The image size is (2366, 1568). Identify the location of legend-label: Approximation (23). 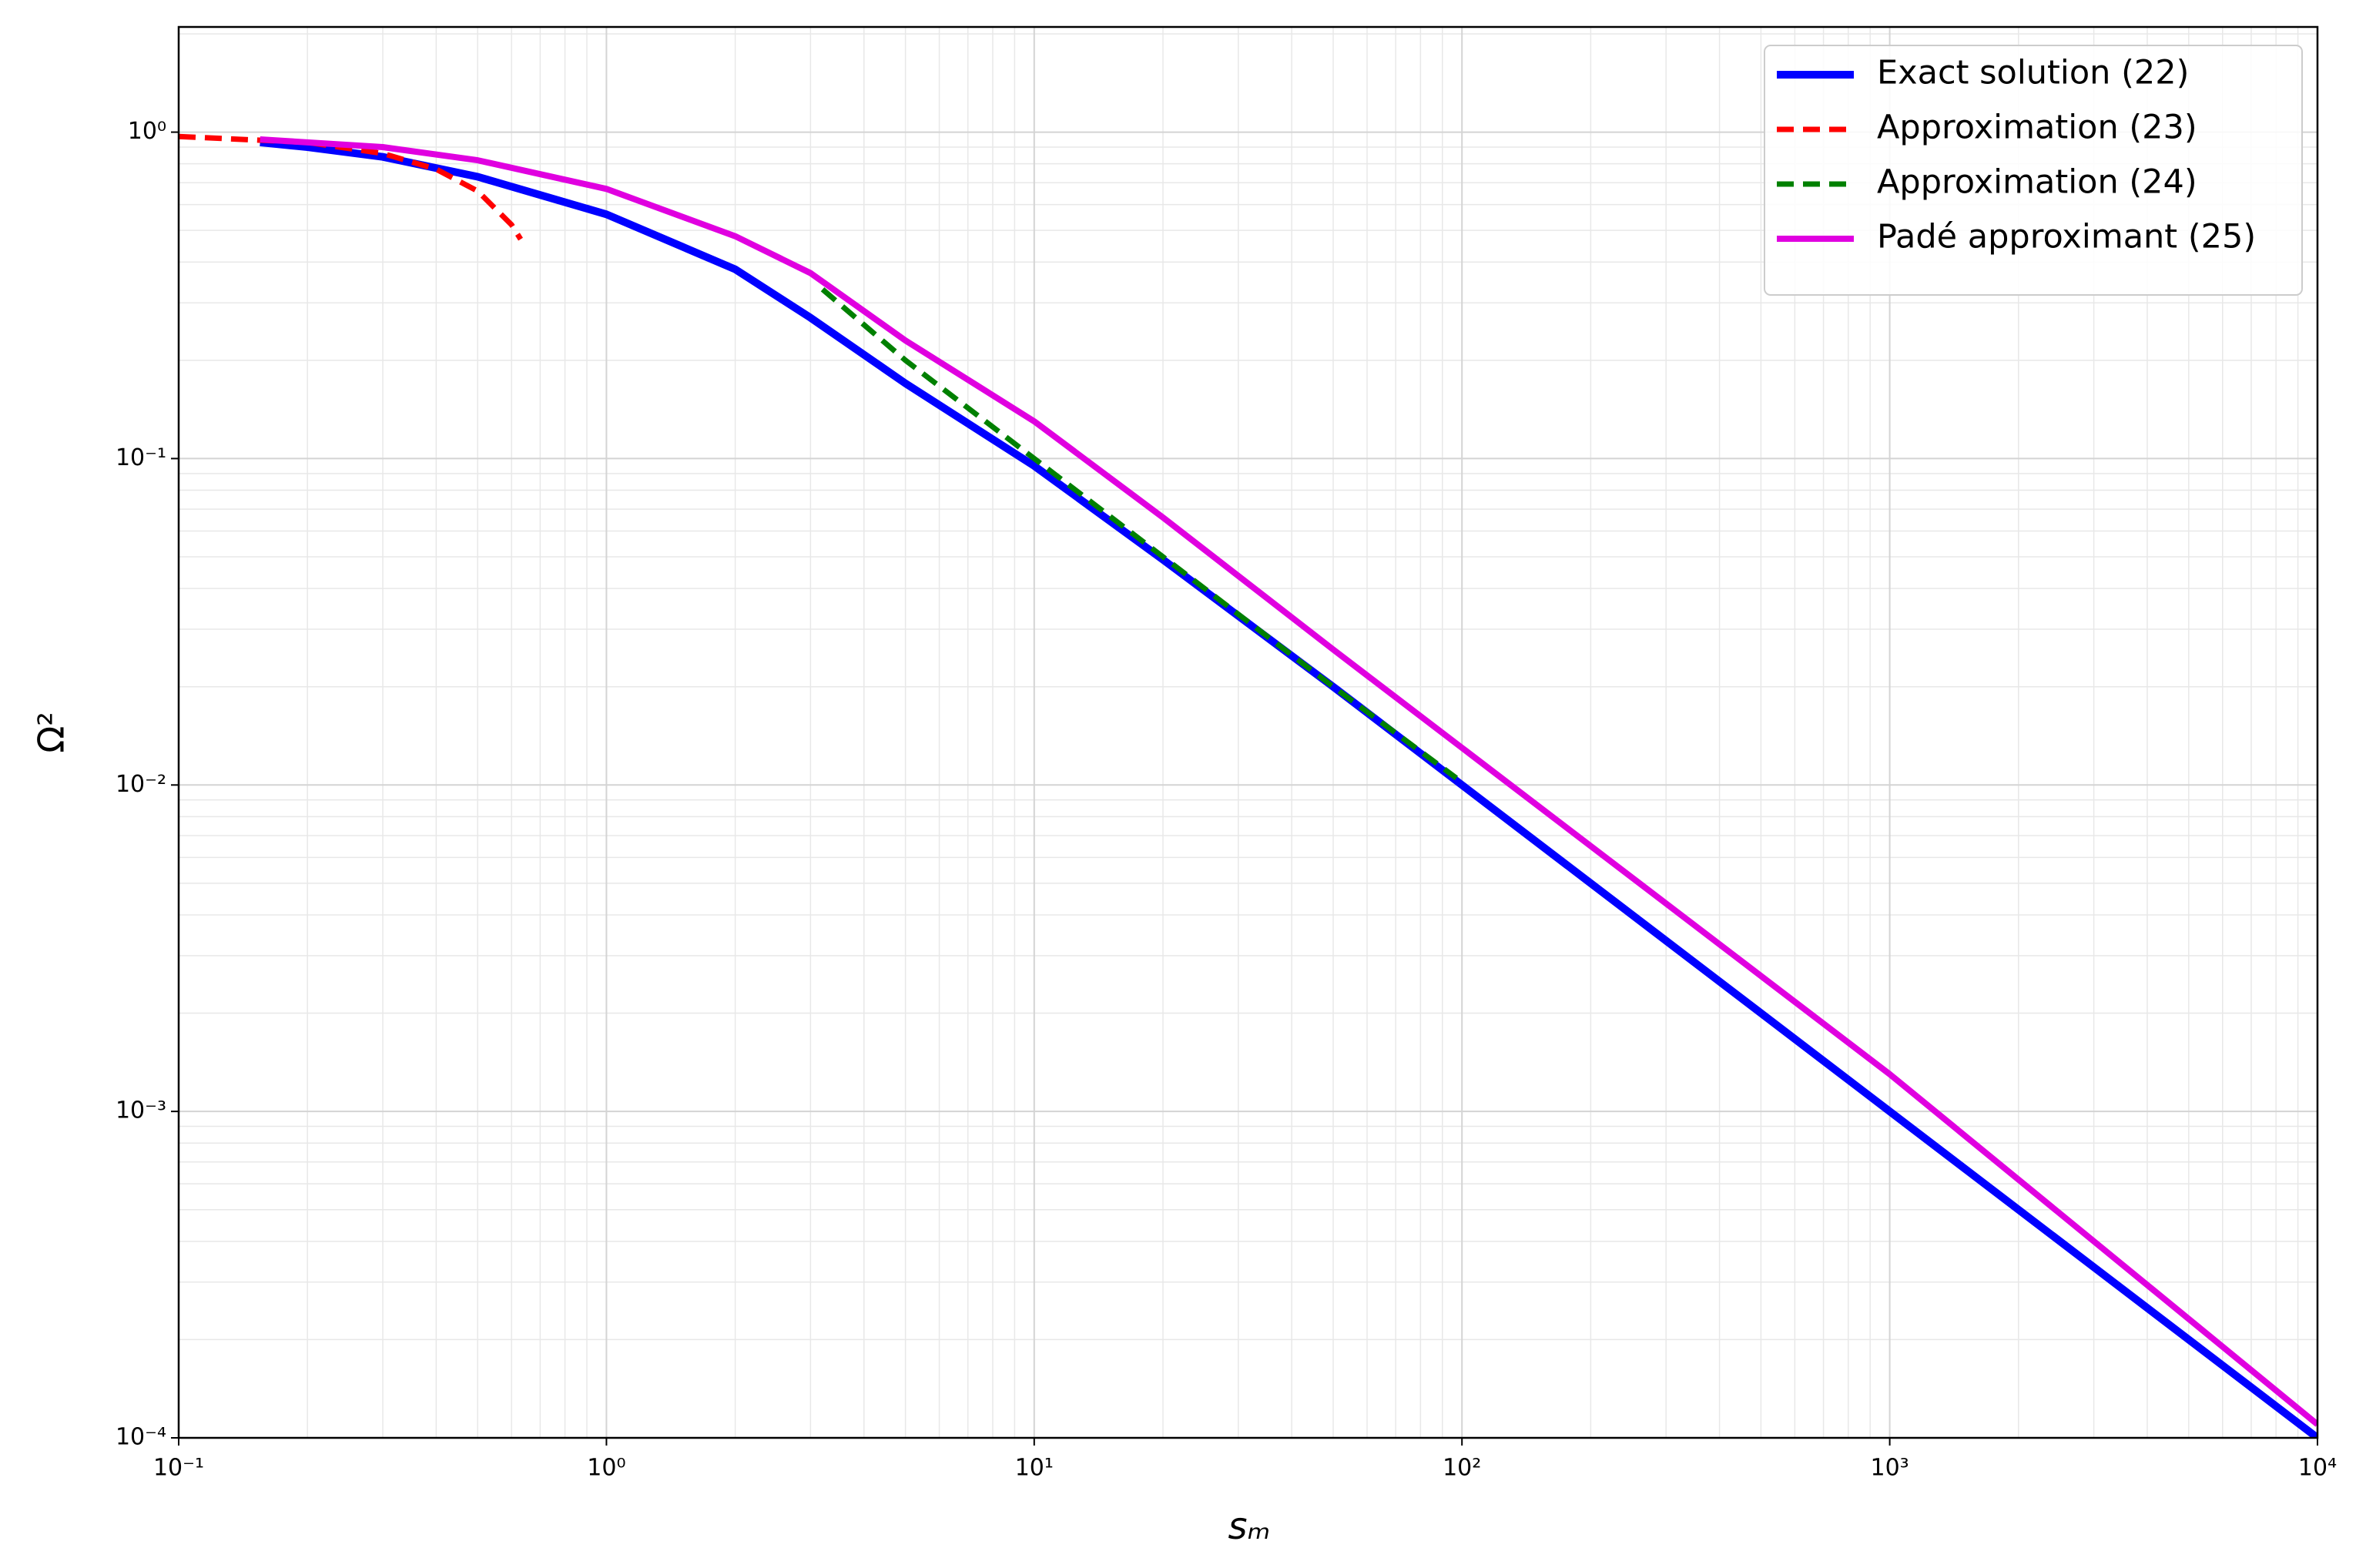
(2037, 128).